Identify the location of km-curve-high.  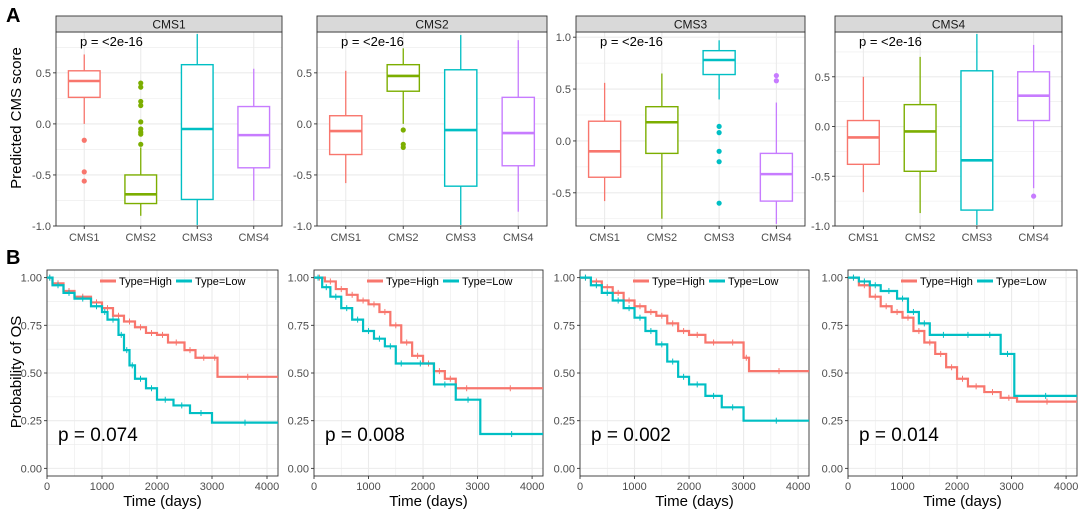
(694, 324).